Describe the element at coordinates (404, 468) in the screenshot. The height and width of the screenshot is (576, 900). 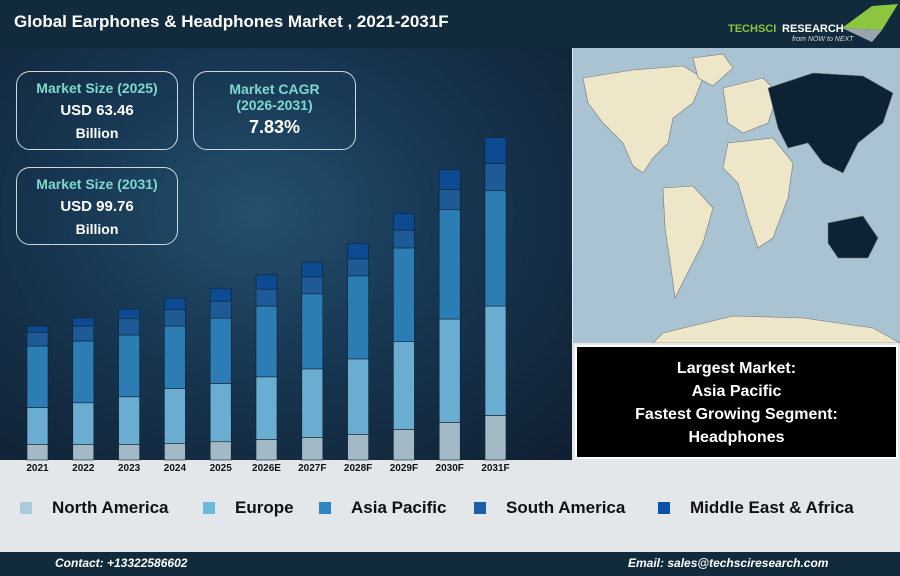
I see `x-tick-label: 2029F` at that location.